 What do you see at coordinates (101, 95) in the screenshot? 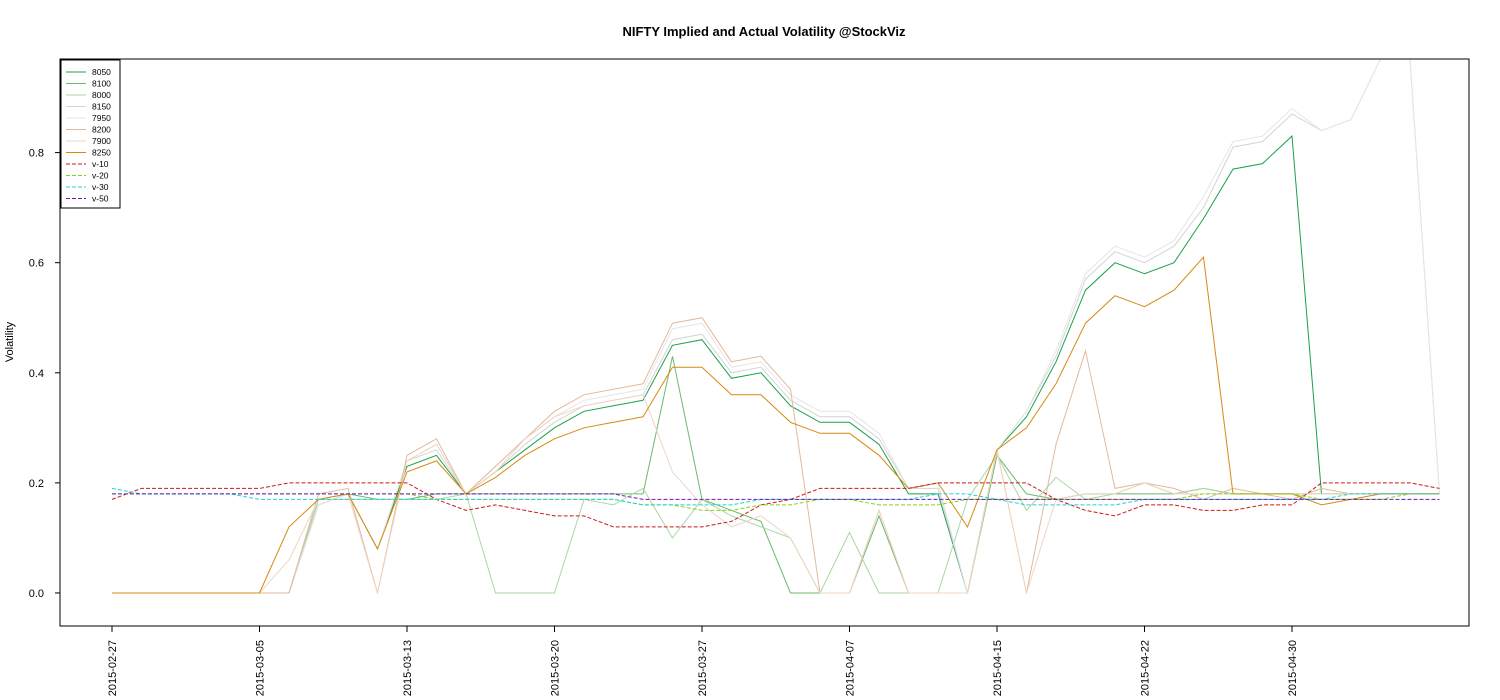
I see `legend-entry-8000: 8000` at bounding box center [101, 95].